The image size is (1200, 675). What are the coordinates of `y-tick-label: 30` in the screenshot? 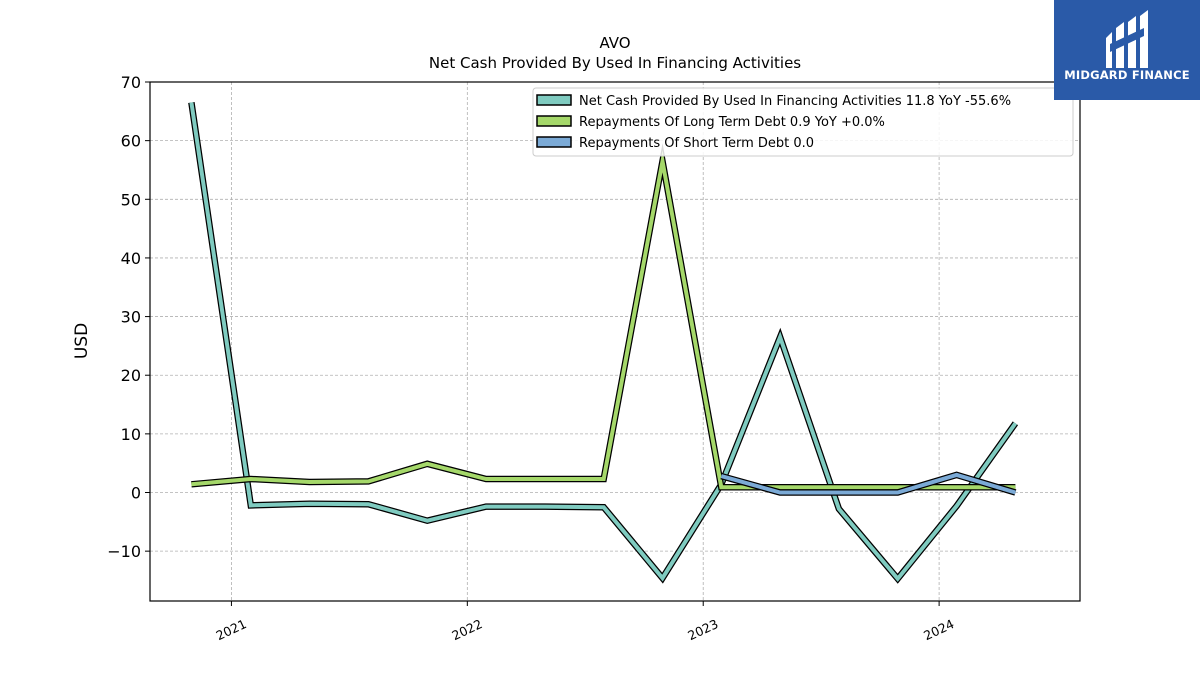 It's located at (131, 317).